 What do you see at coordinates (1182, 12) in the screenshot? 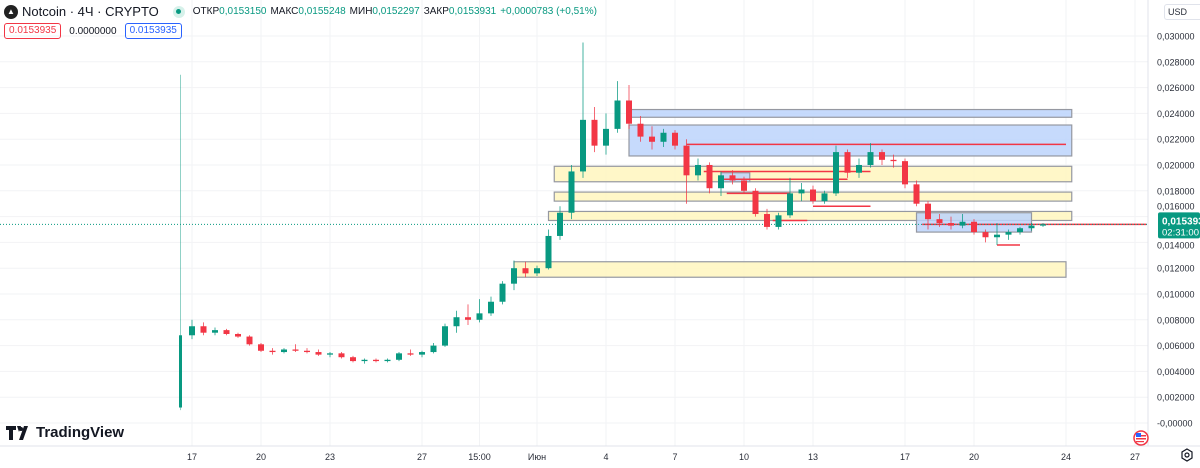
I see `currency-selector: USD` at bounding box center [1182, 12].